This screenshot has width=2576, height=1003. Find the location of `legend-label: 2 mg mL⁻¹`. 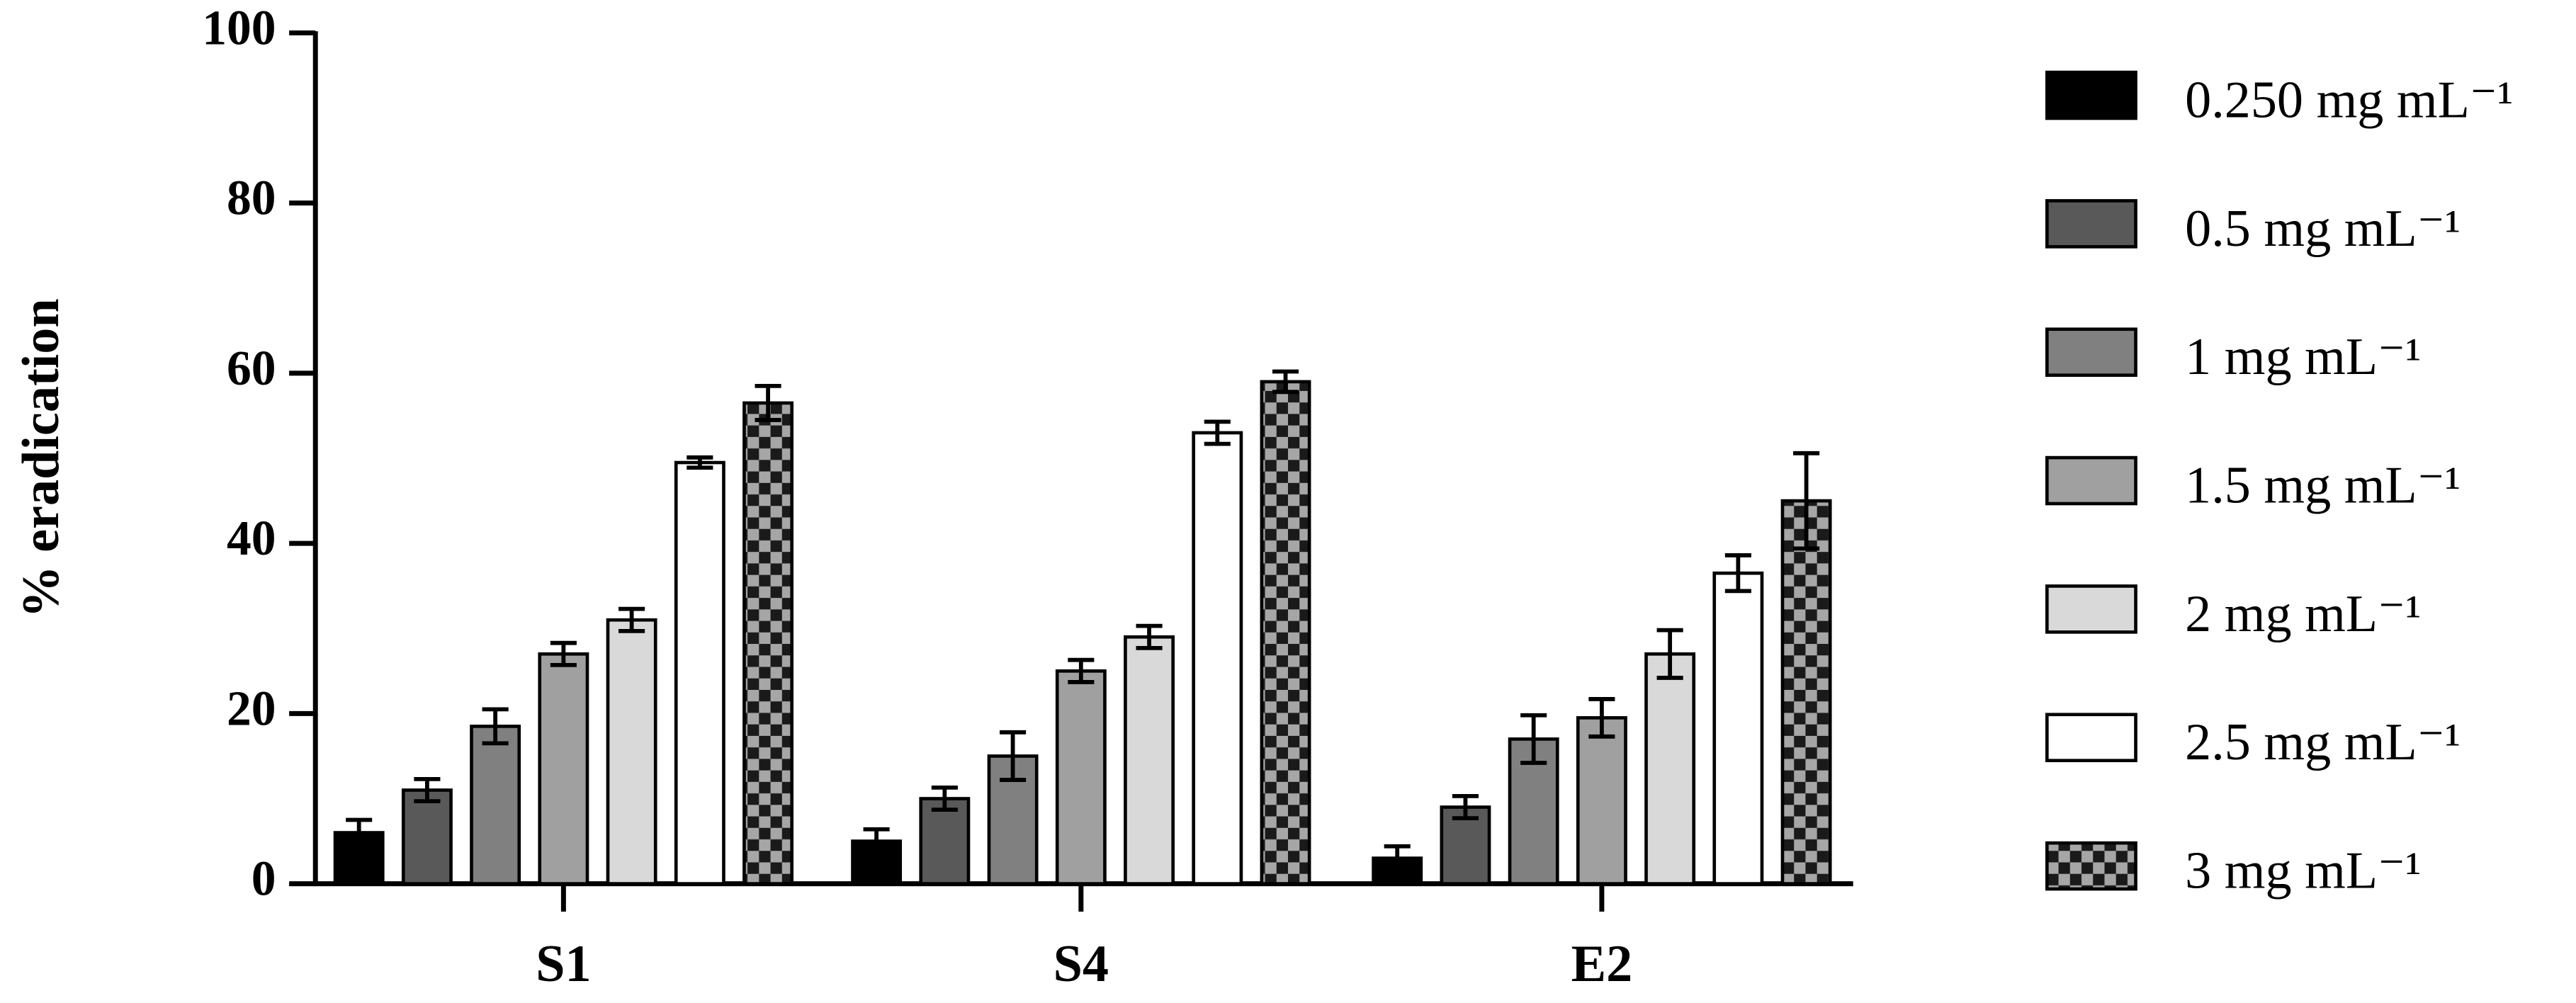

legend-label: 2 mg mL⁻¹ is located at coordinates (2303, 614).